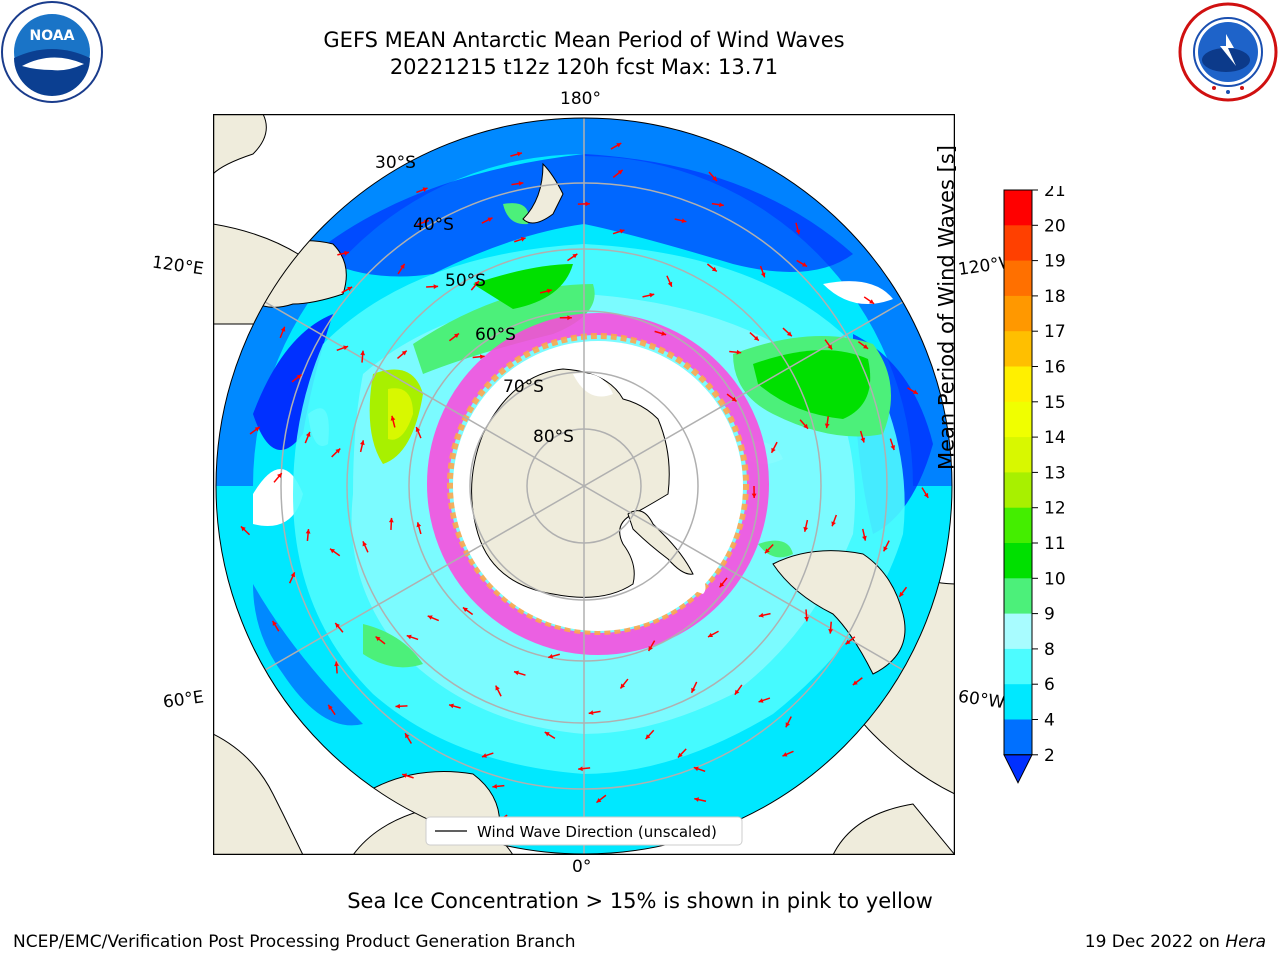 This screenshot has height=960, width=1280. What do you see at coordinates (580, 99) in the screenshot?
I see `lon-label-180: 180°` at bounding box center [580, 99].